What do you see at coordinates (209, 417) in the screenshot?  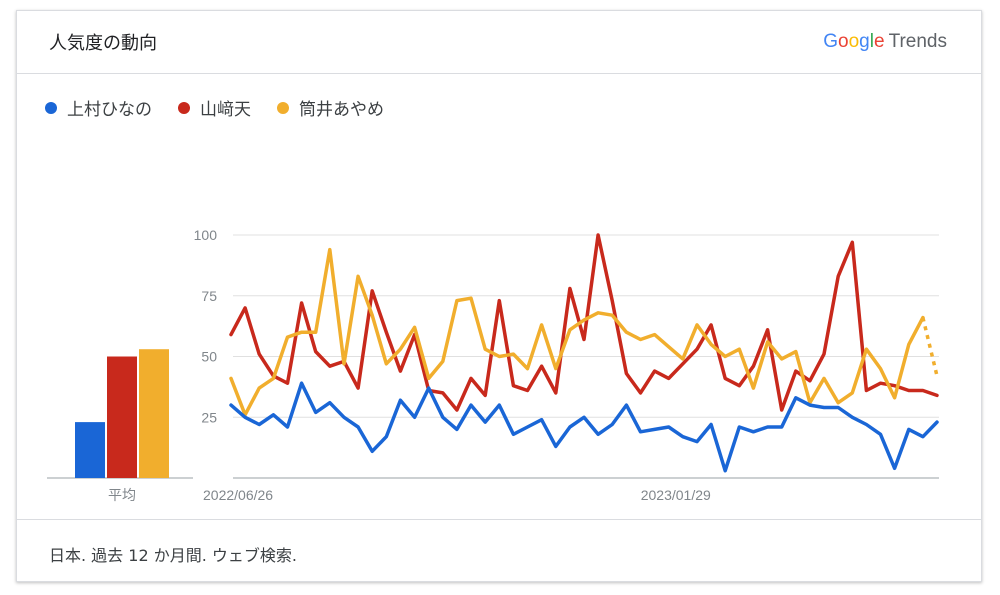 I see `y-tick-label: 25` at bounding box center [209, 417].